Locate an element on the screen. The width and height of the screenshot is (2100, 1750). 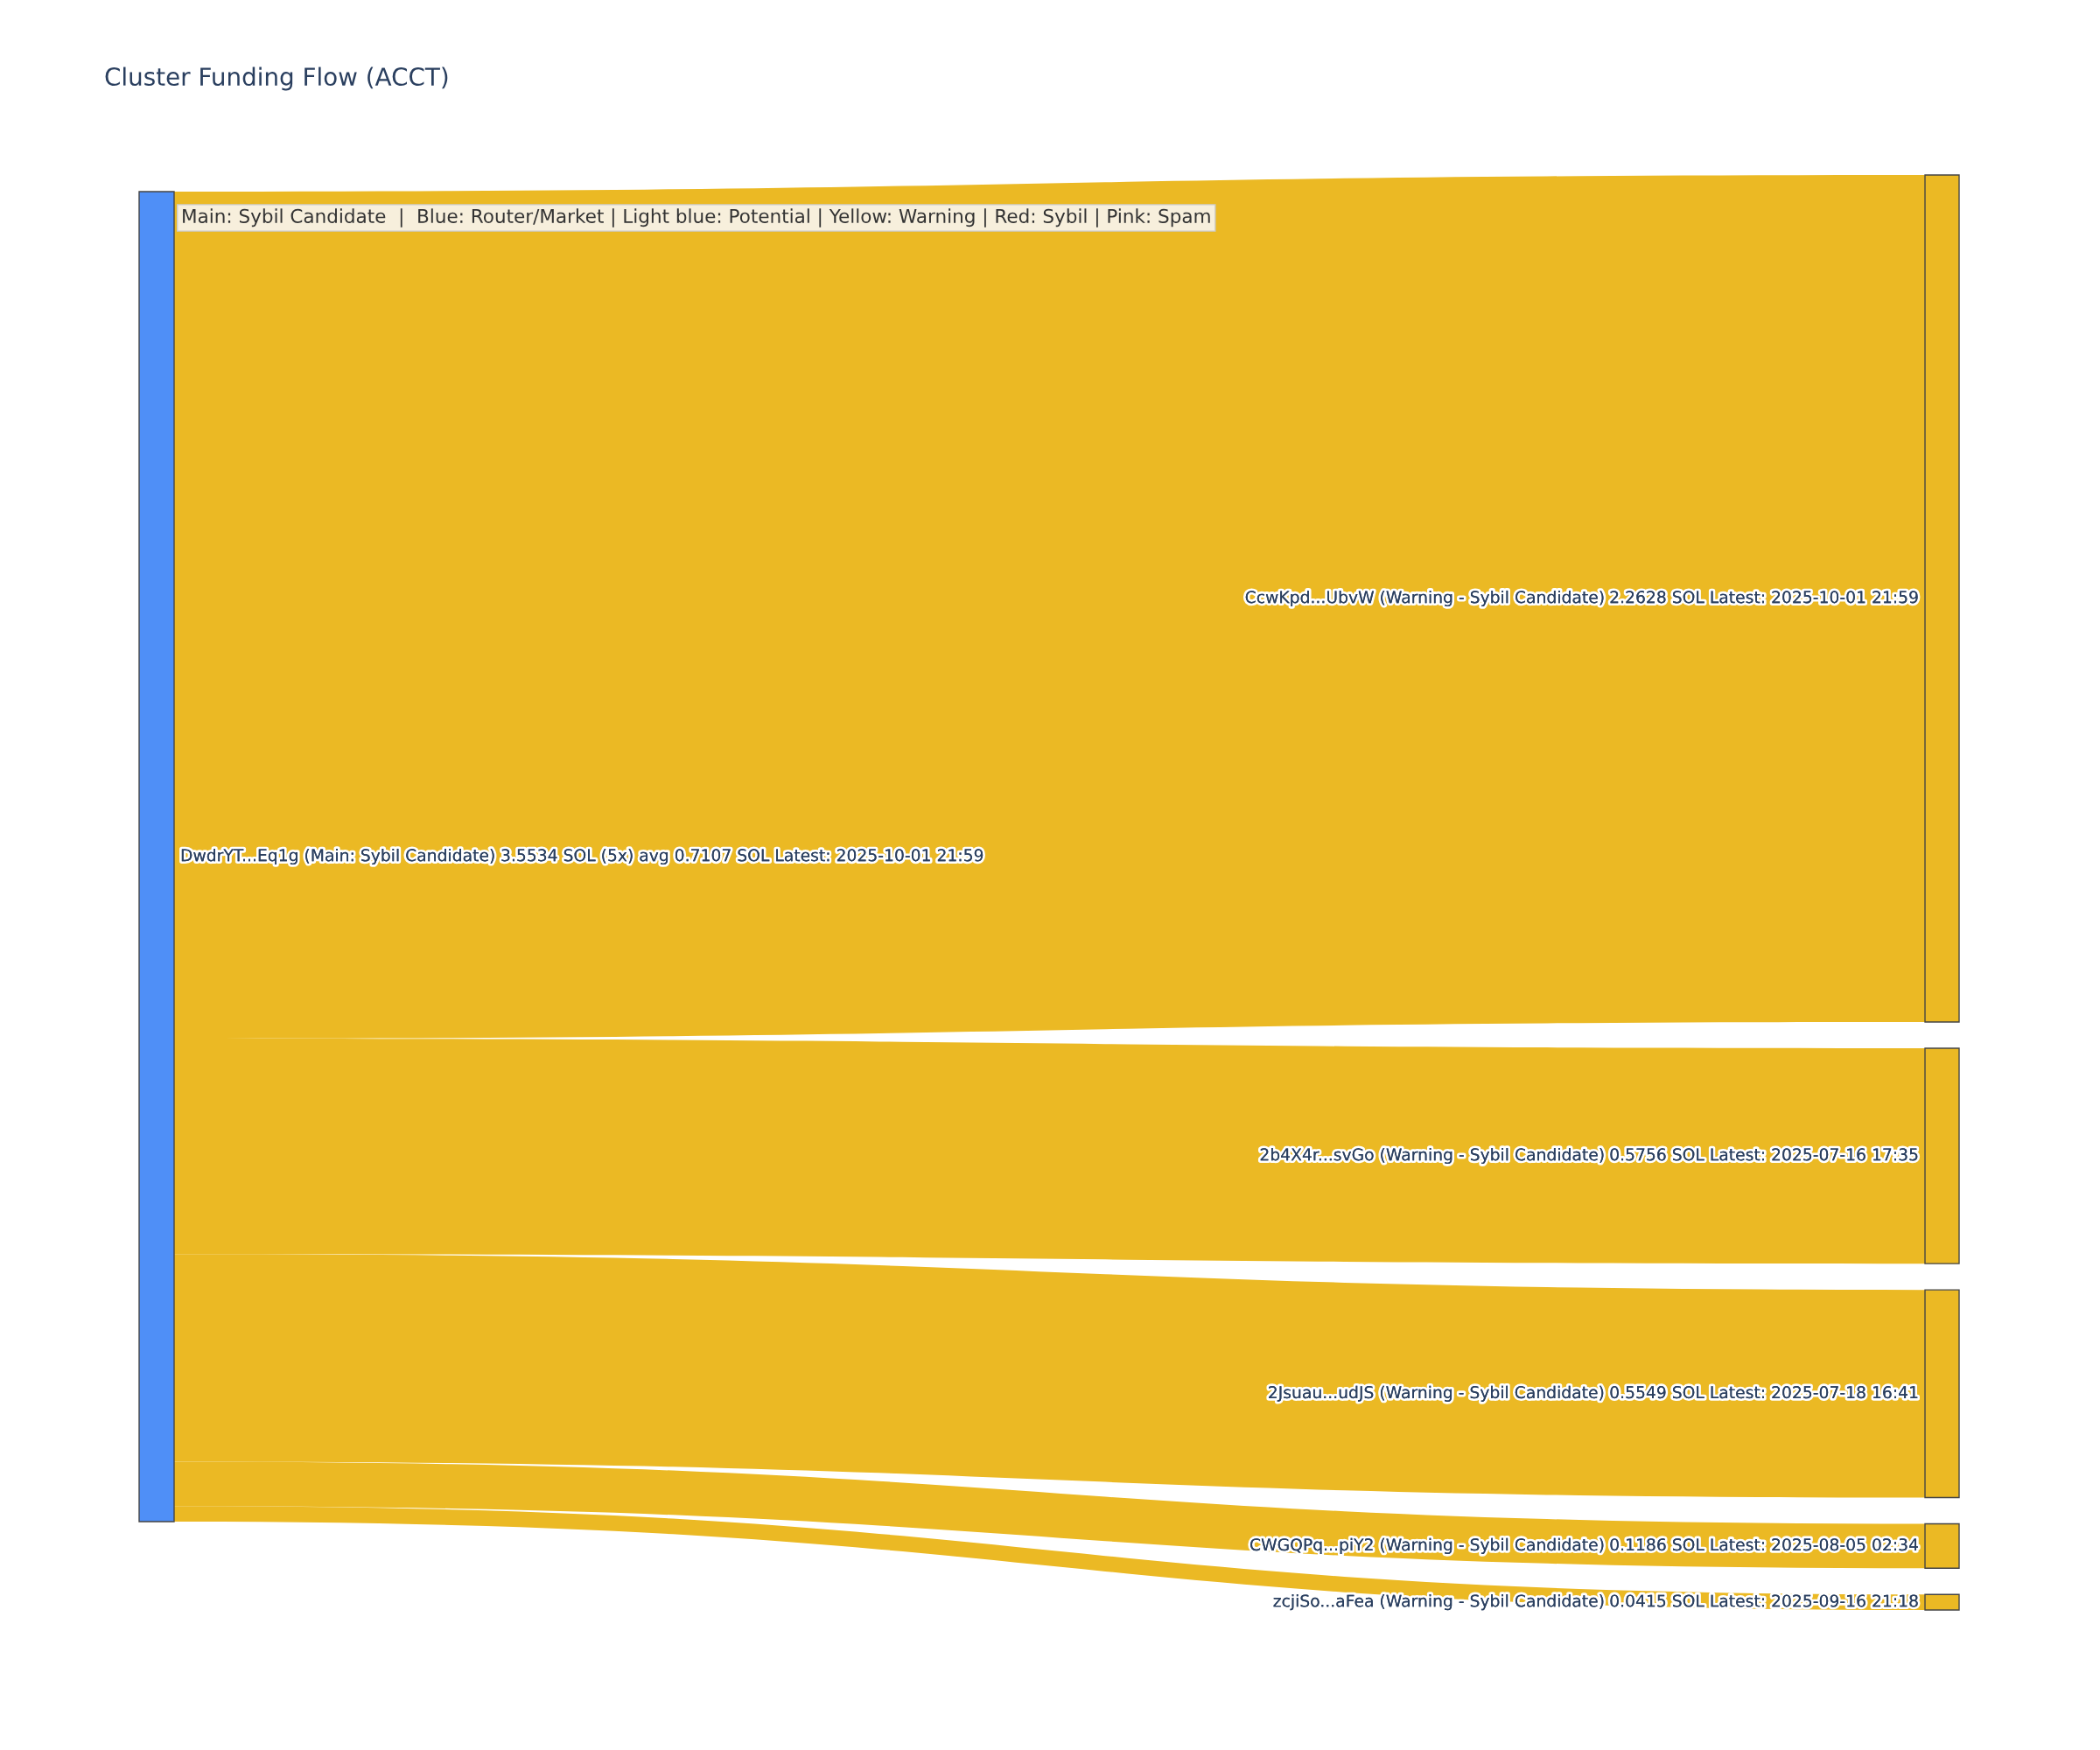
series-label: DwdrYT...Eq1g (Main: Sybil Candidate) is located at coordinates (337, 856).